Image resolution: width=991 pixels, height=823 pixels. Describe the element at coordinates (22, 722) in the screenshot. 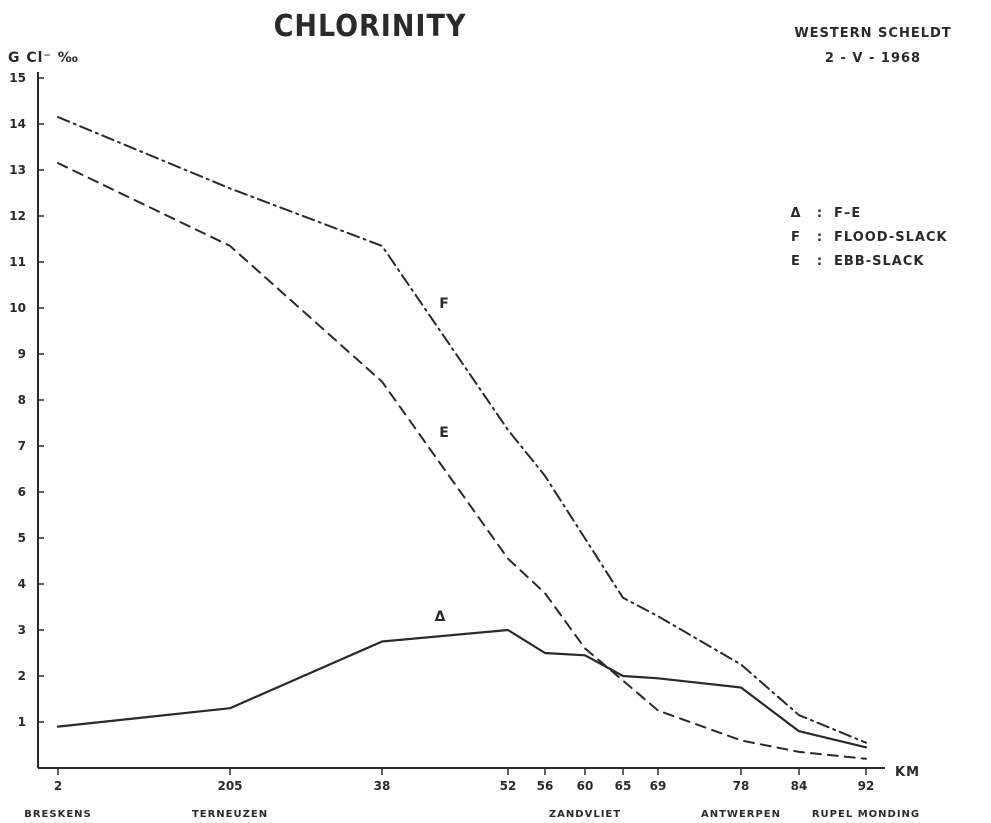

I see `y-tick-label: 1` at that location.